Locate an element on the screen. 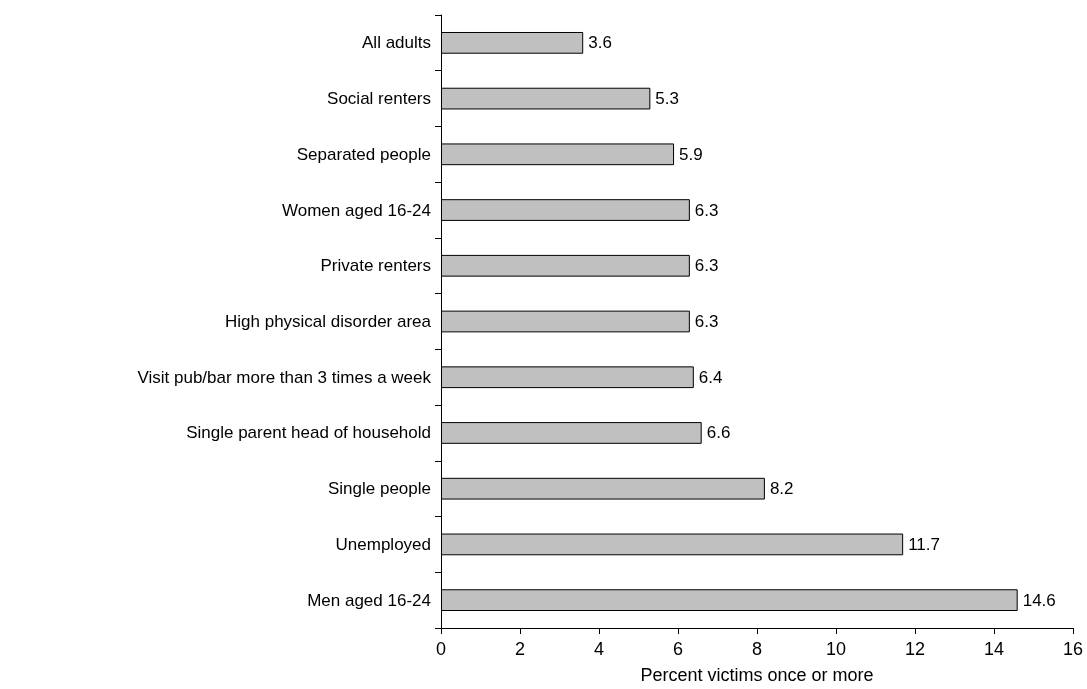 The height and width of the screenshot is (689, 1087). y-tick-label: Women aged 16-24 is located at coordinates (356, 210).